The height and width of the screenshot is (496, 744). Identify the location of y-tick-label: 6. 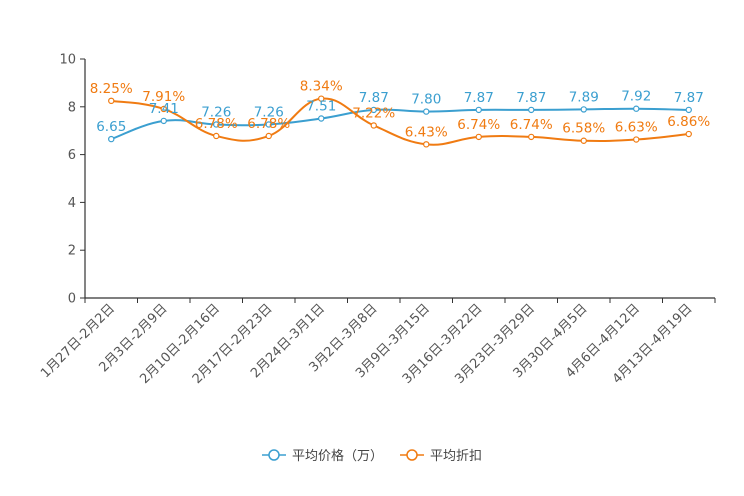
(72, 155).